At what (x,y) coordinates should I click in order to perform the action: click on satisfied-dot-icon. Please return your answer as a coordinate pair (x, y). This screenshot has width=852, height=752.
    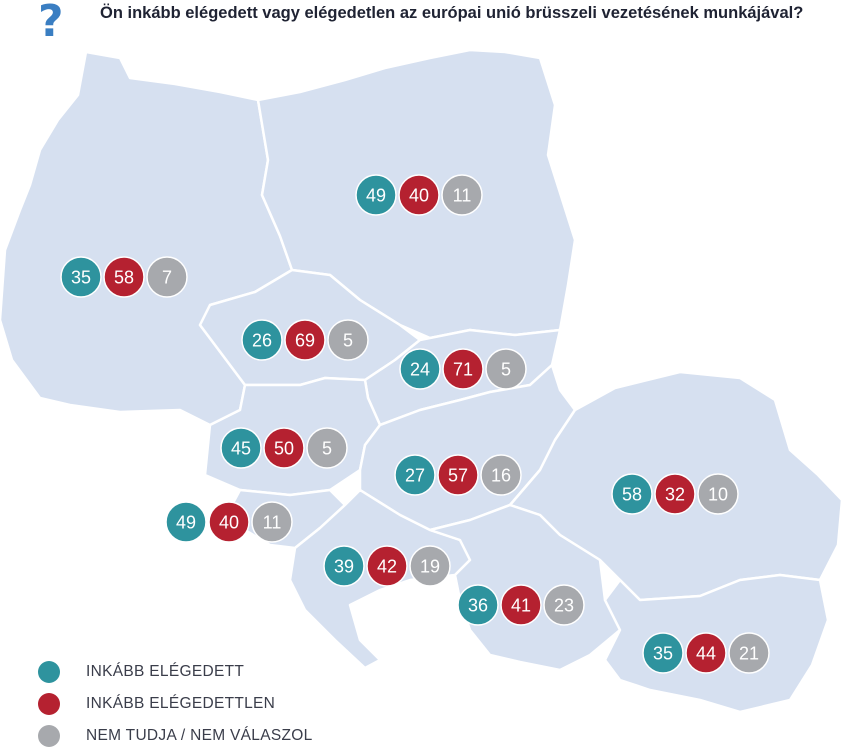
    Looking at the image, I should click on (49, 672).